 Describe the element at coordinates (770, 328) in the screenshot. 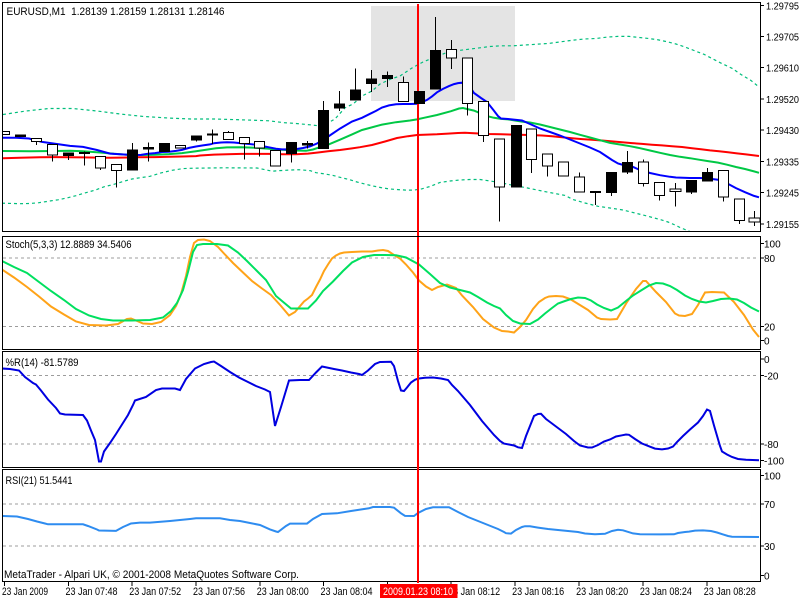

I see `svg-text: 20` at that location.